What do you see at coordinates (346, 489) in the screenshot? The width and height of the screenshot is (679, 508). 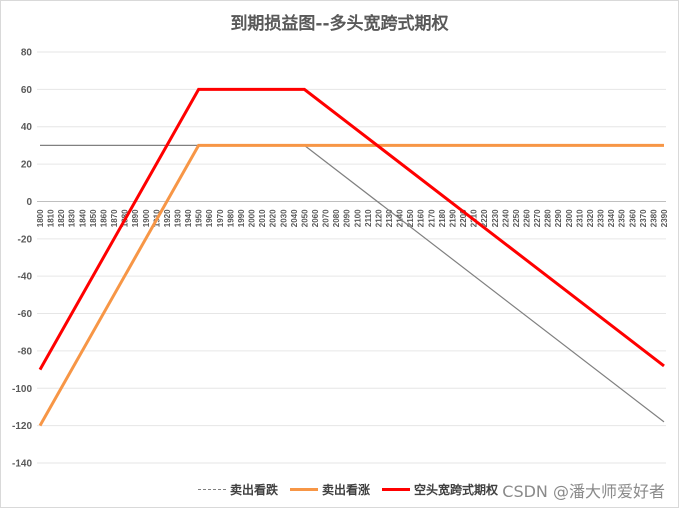 I see `legend-label-call: 卖出看涨` at bounding box center [346, 489].